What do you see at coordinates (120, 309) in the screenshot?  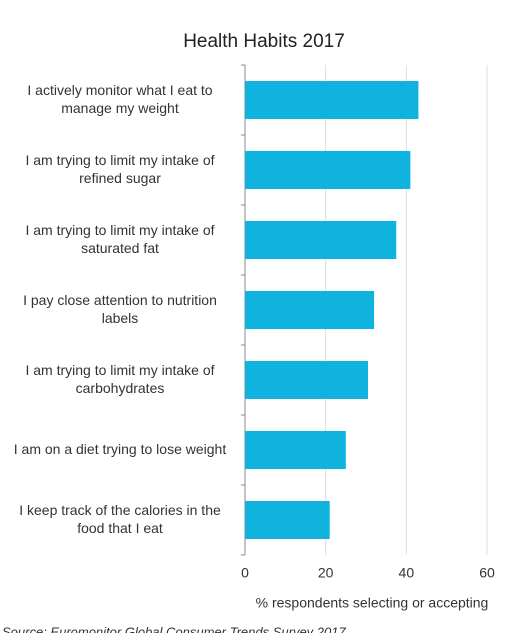 I see `y-tick-label: I pay close attention to nutrition labels` at bounding box center [120, 309].